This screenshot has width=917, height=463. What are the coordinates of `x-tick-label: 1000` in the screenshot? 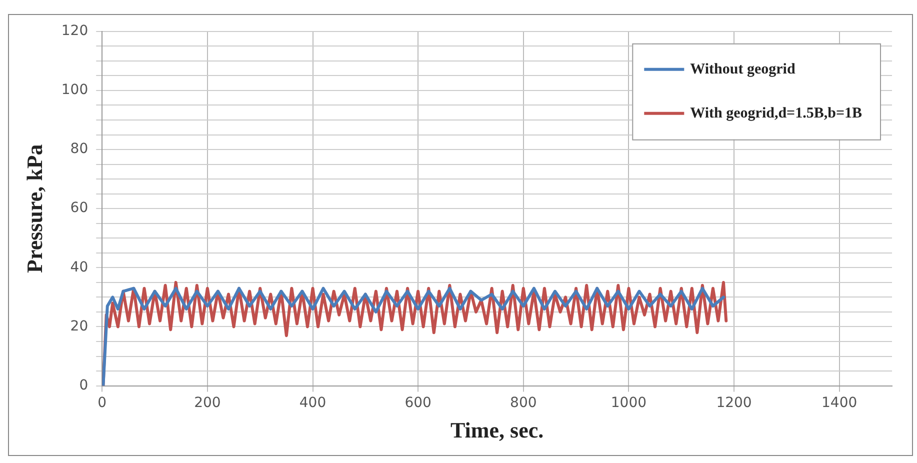 It's located at (628, 402).